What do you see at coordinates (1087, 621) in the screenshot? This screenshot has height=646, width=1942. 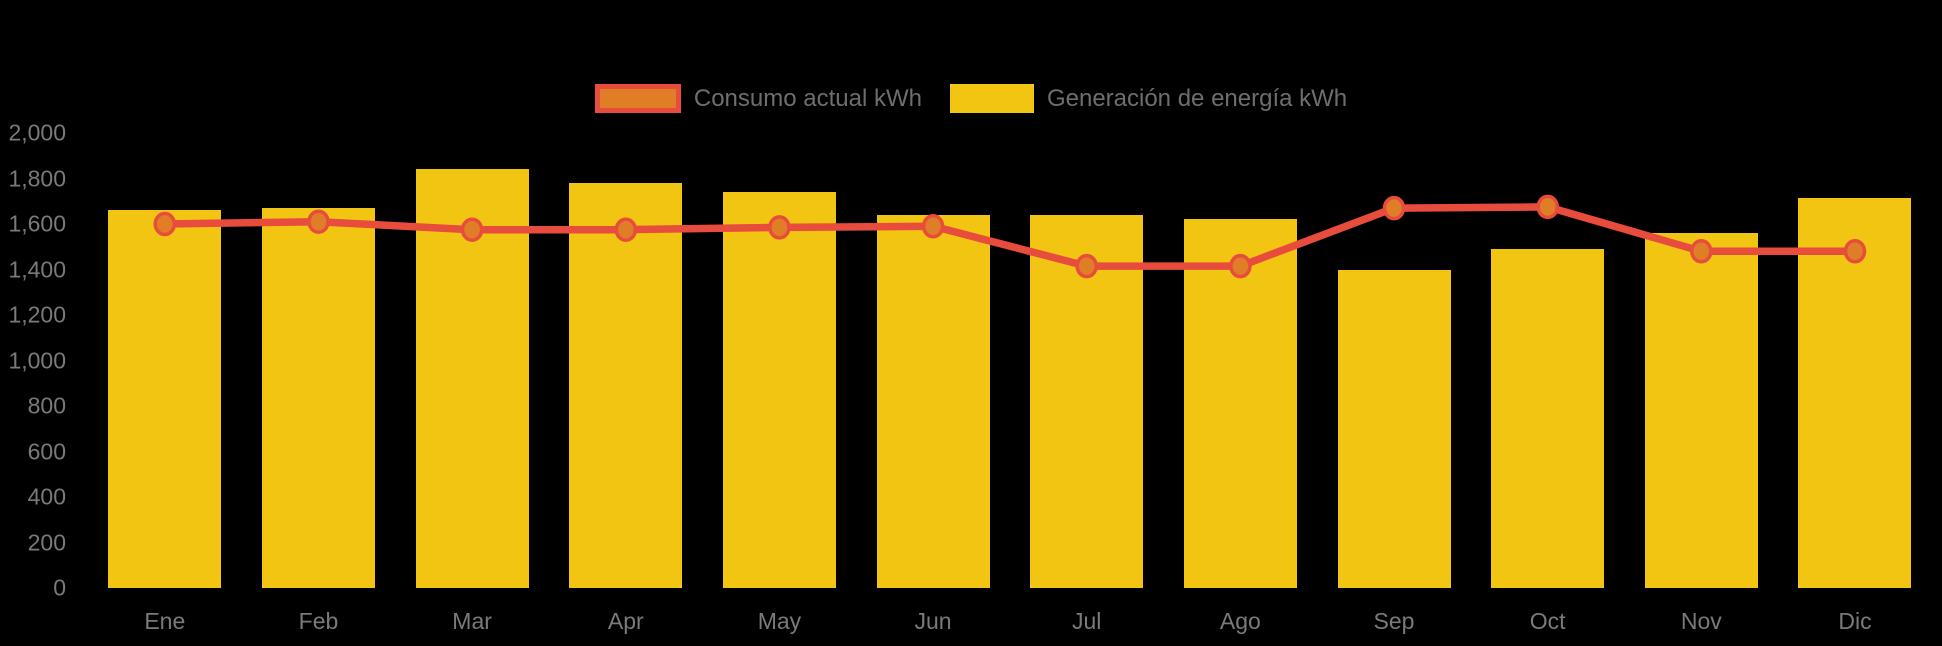 I see `x-tick-label-jul: Jul` at bounding box center [1087, 621].